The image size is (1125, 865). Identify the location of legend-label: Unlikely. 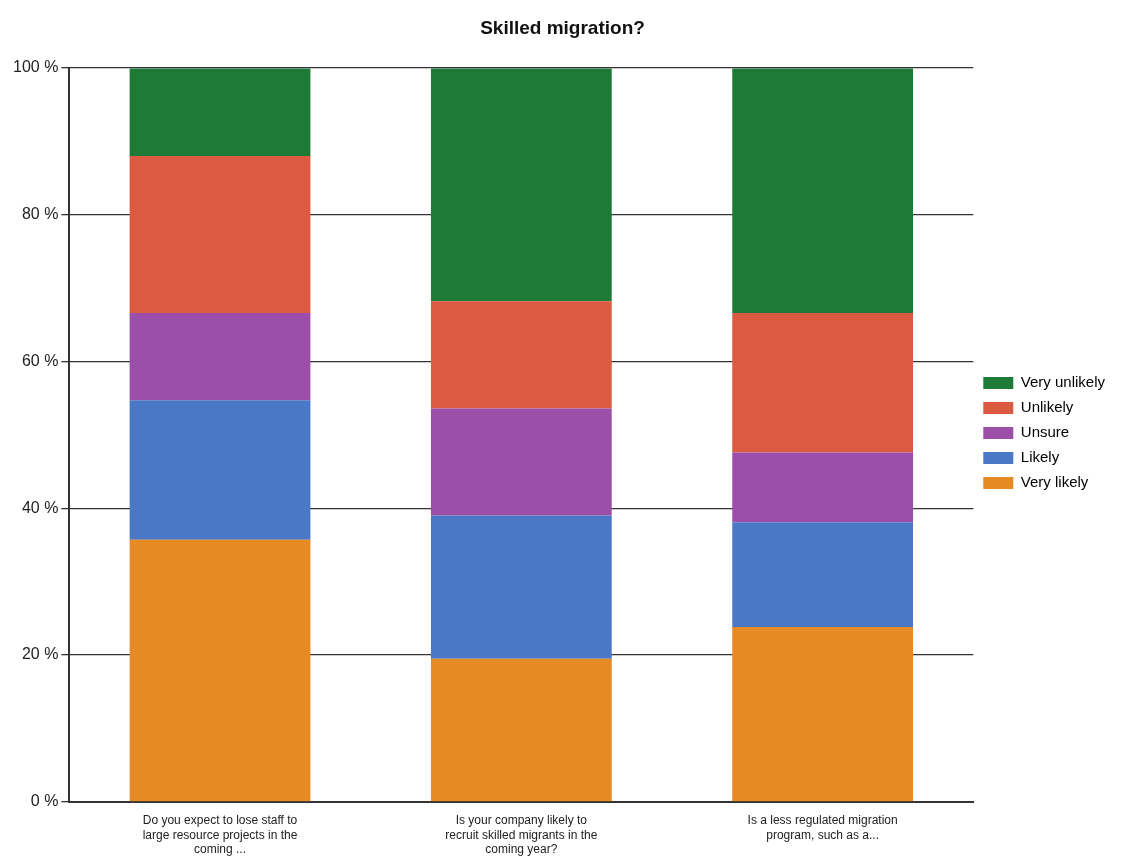
(1047, 407).